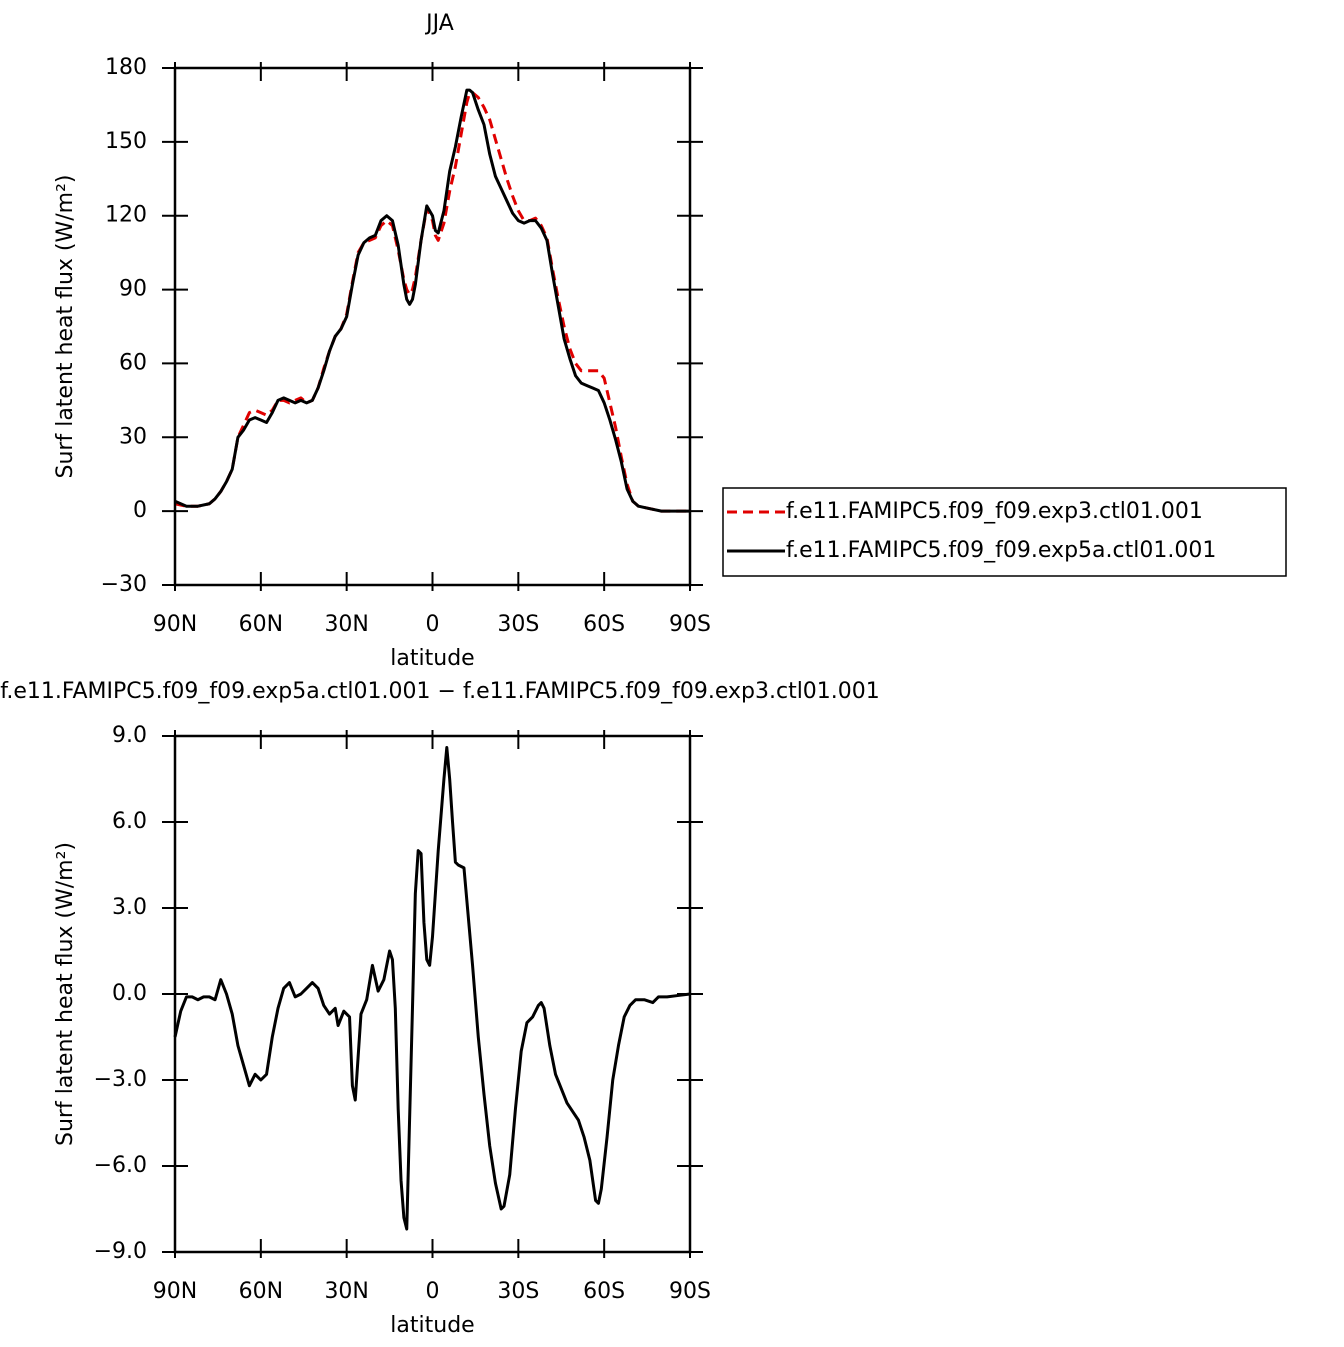 Image resolution: width=1344 pixels, height=1347 pixels. I want to click on y-tick-label: −30, so click(124, 584).